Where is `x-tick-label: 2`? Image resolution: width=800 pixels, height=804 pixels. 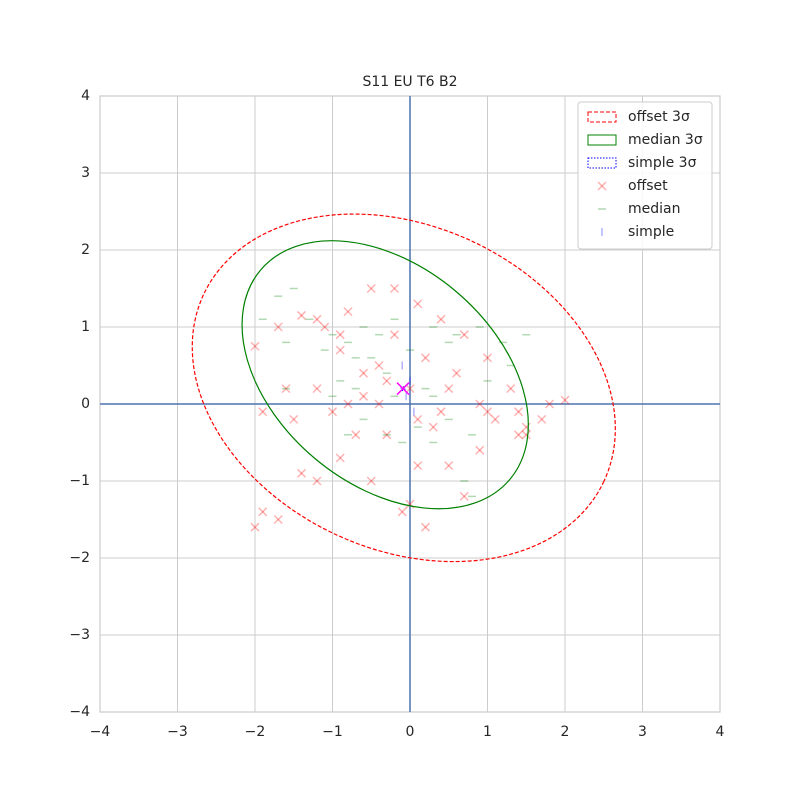
x-tick-label: 2 is located at coordinates (565, 732).